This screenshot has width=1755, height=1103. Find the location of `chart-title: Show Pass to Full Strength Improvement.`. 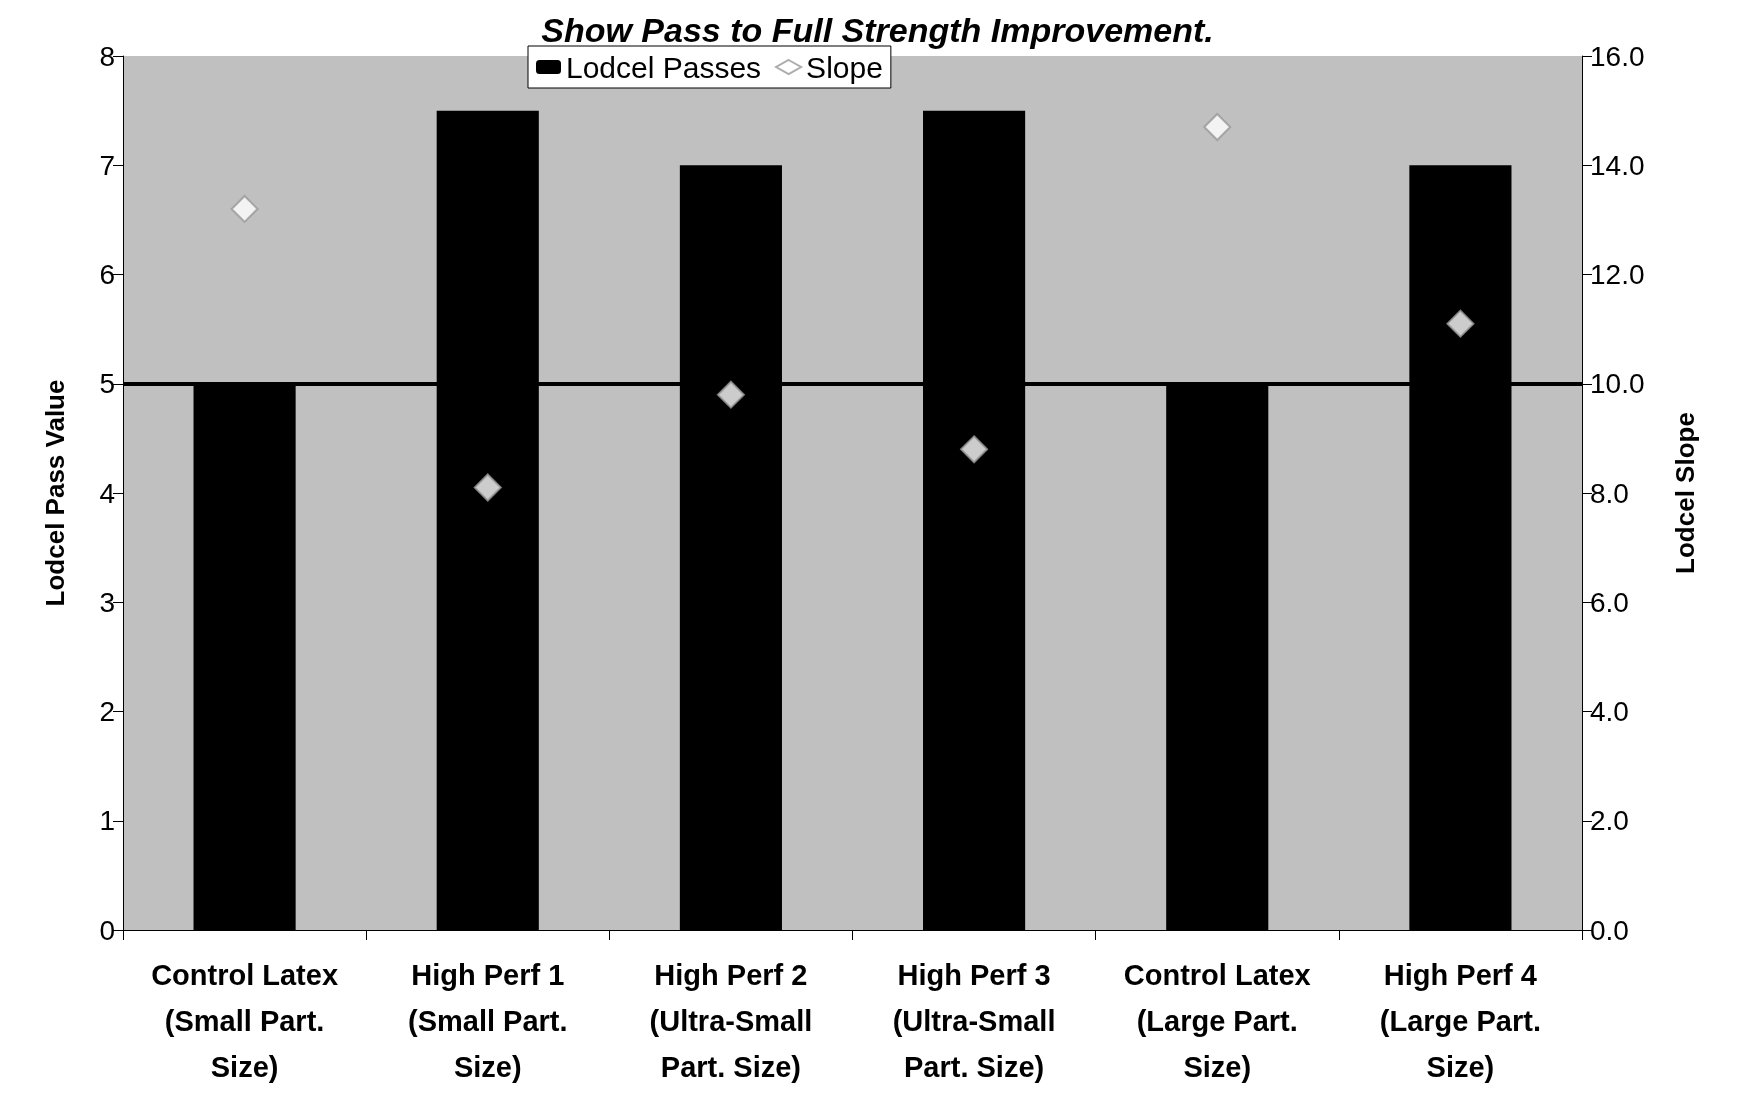

chart-title: Show Pass to Full Strength Improvement. is located at coordinates (877, 30).